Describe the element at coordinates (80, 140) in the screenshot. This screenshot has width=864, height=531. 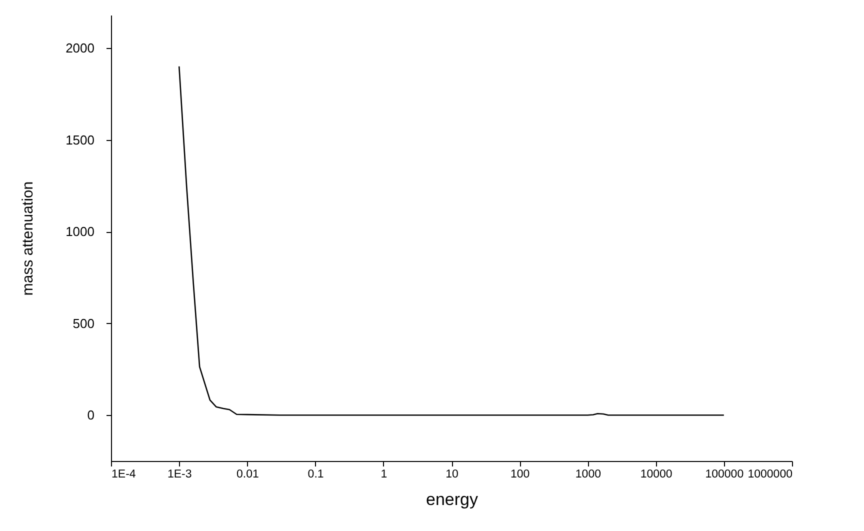
I see `y-tick-label: 1500` at that location.